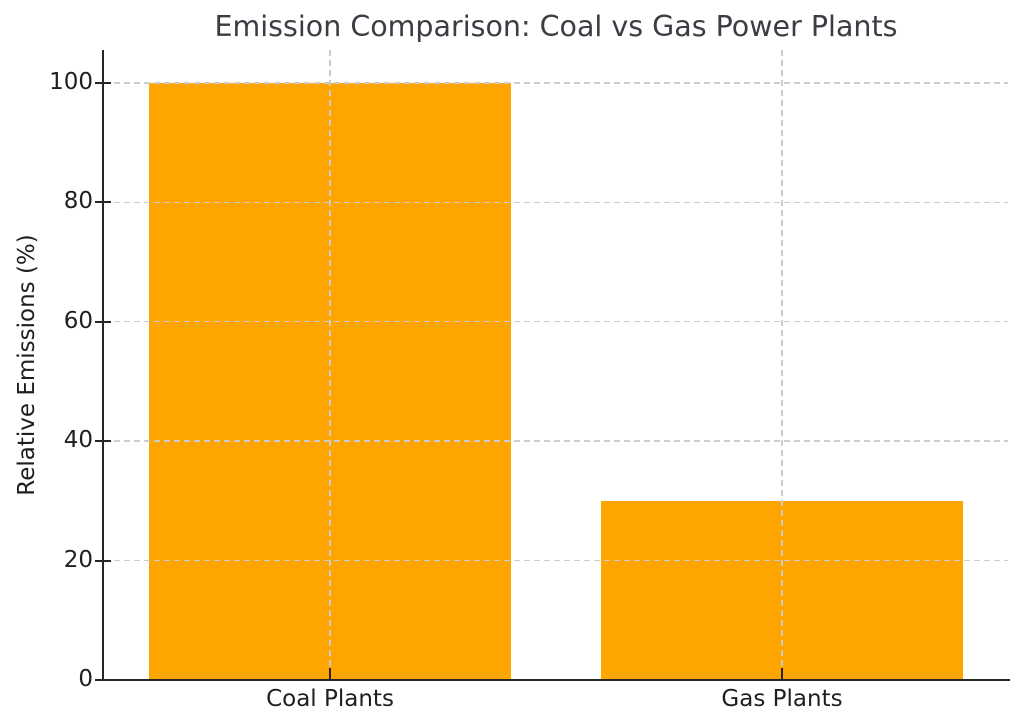  I want to click on x-tick-label-gas-plants: Gas Plants, so click(782, 699).